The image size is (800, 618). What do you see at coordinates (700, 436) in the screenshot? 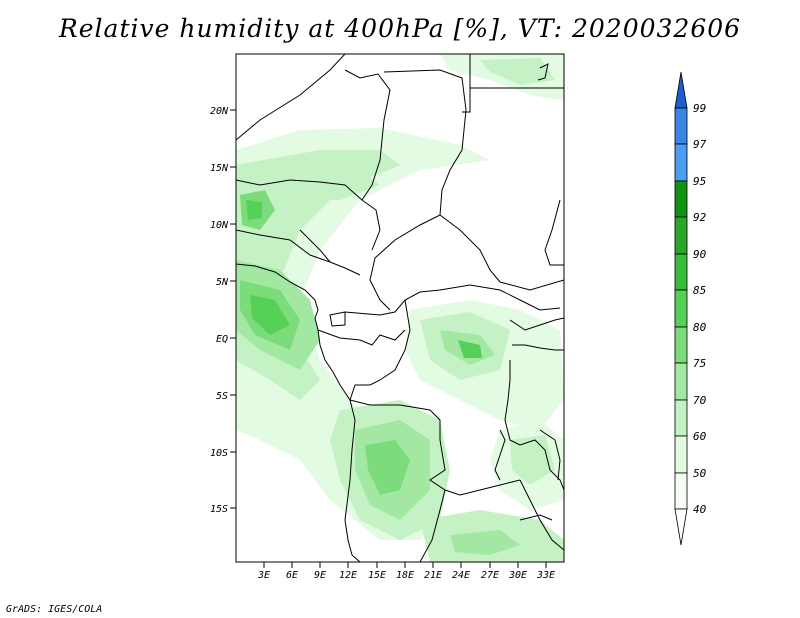
I see `colorbar-label: 60` at bounding box center [700, 436].